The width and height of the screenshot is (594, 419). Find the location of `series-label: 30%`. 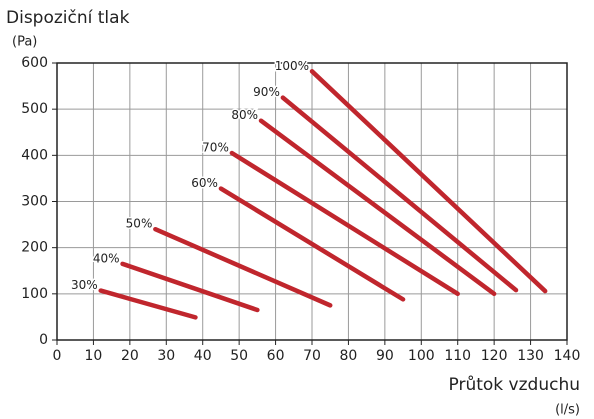

series-label: 30% is located at coordinates (84, 285).